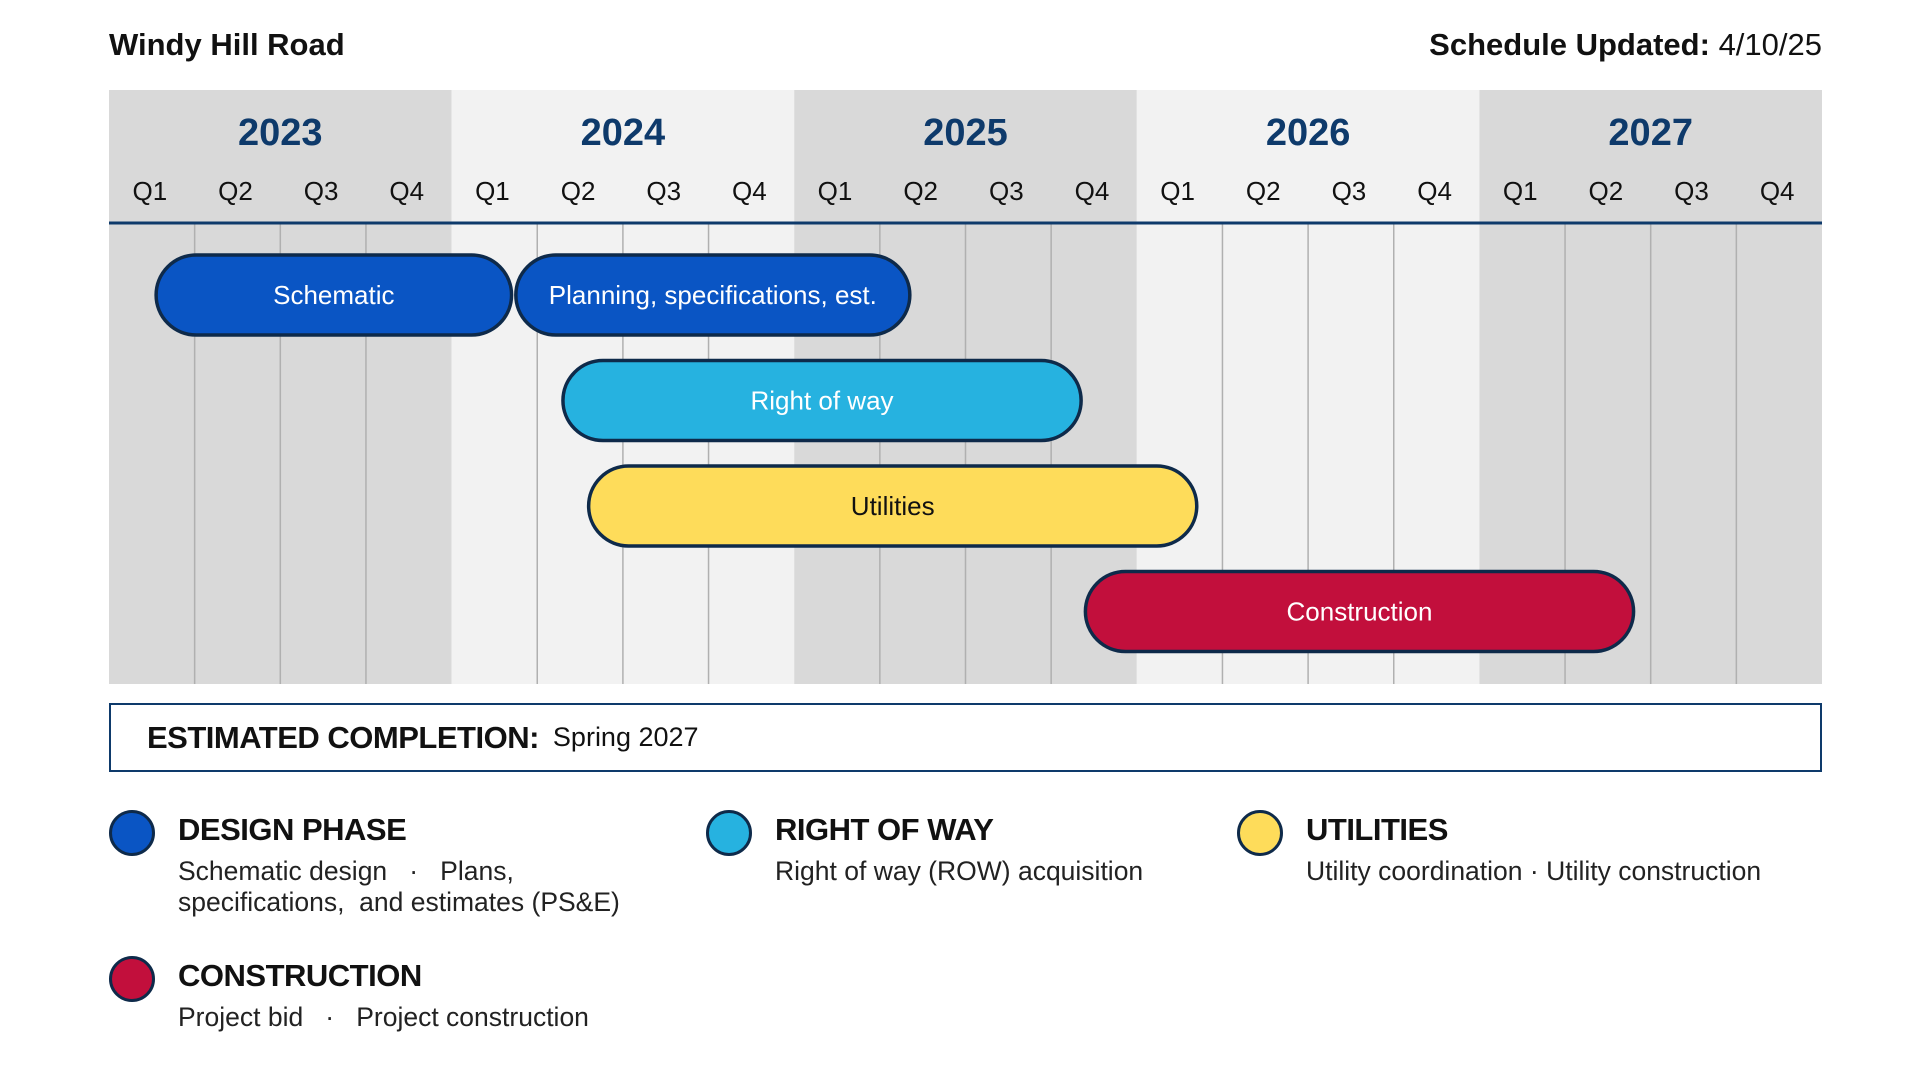 The image size is (1920, 1080). I want to click on quarter-label-2027-q2: Q2, so click(1606, 191).